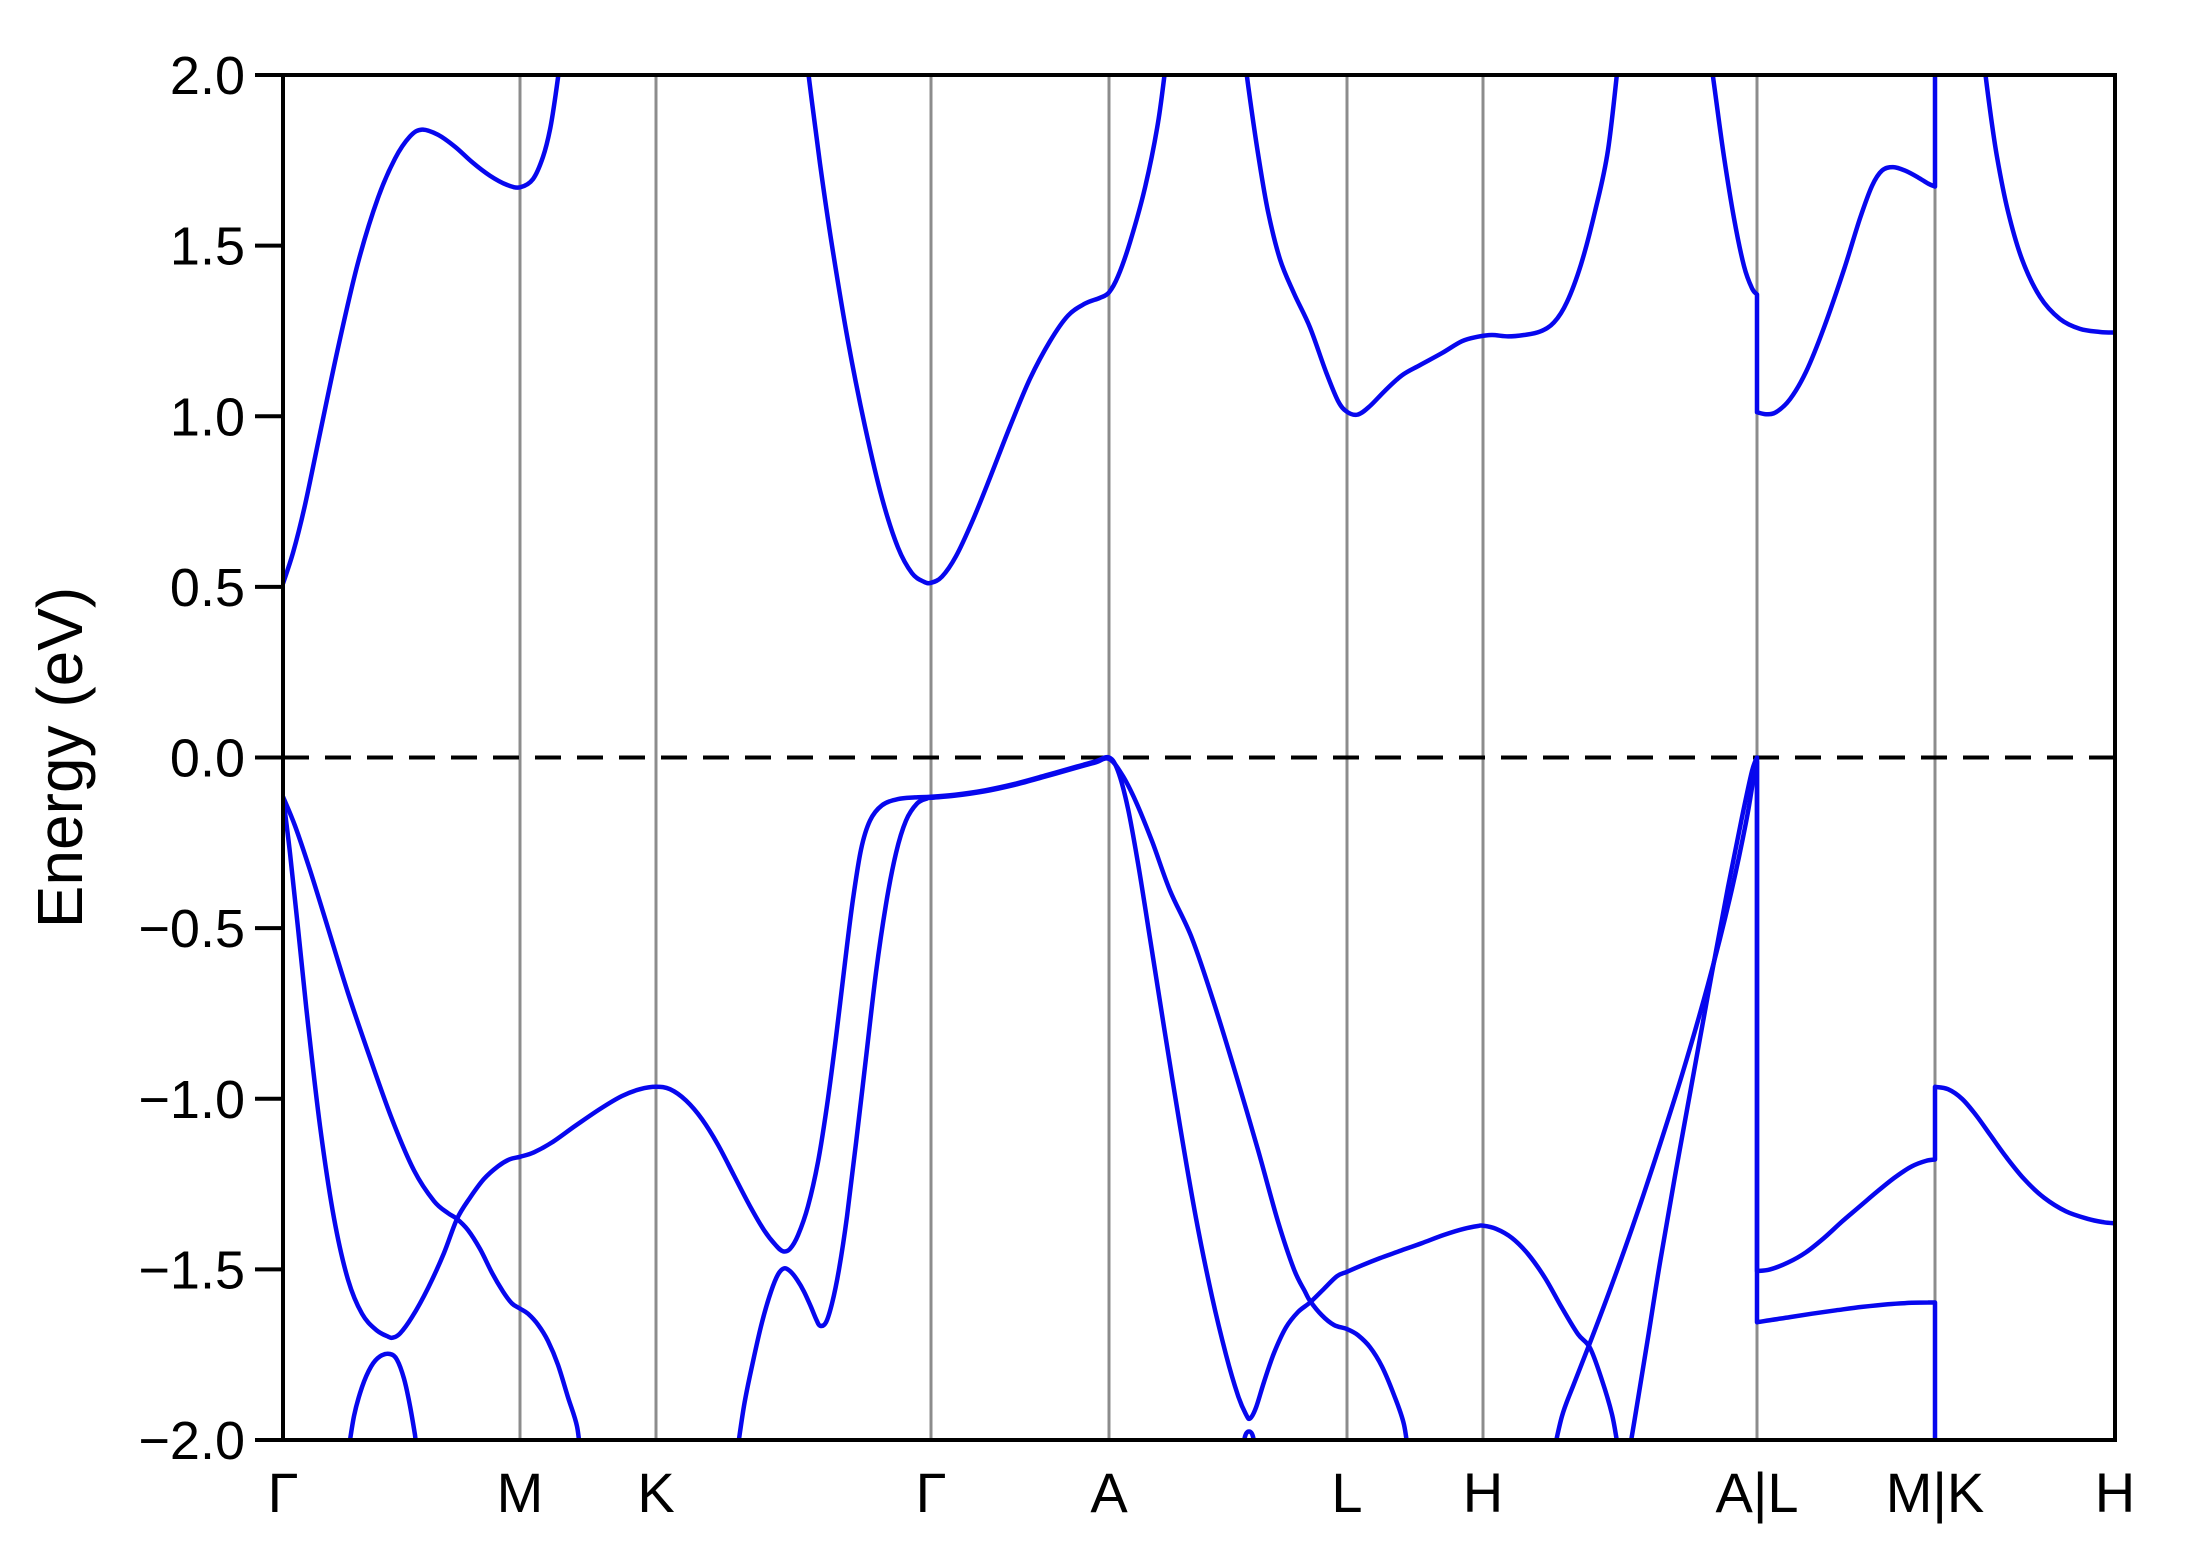  Describe the element at coordinates (207, 76) in the screenshot. I see `y-tick-label-2.0: 2.0` at that location.